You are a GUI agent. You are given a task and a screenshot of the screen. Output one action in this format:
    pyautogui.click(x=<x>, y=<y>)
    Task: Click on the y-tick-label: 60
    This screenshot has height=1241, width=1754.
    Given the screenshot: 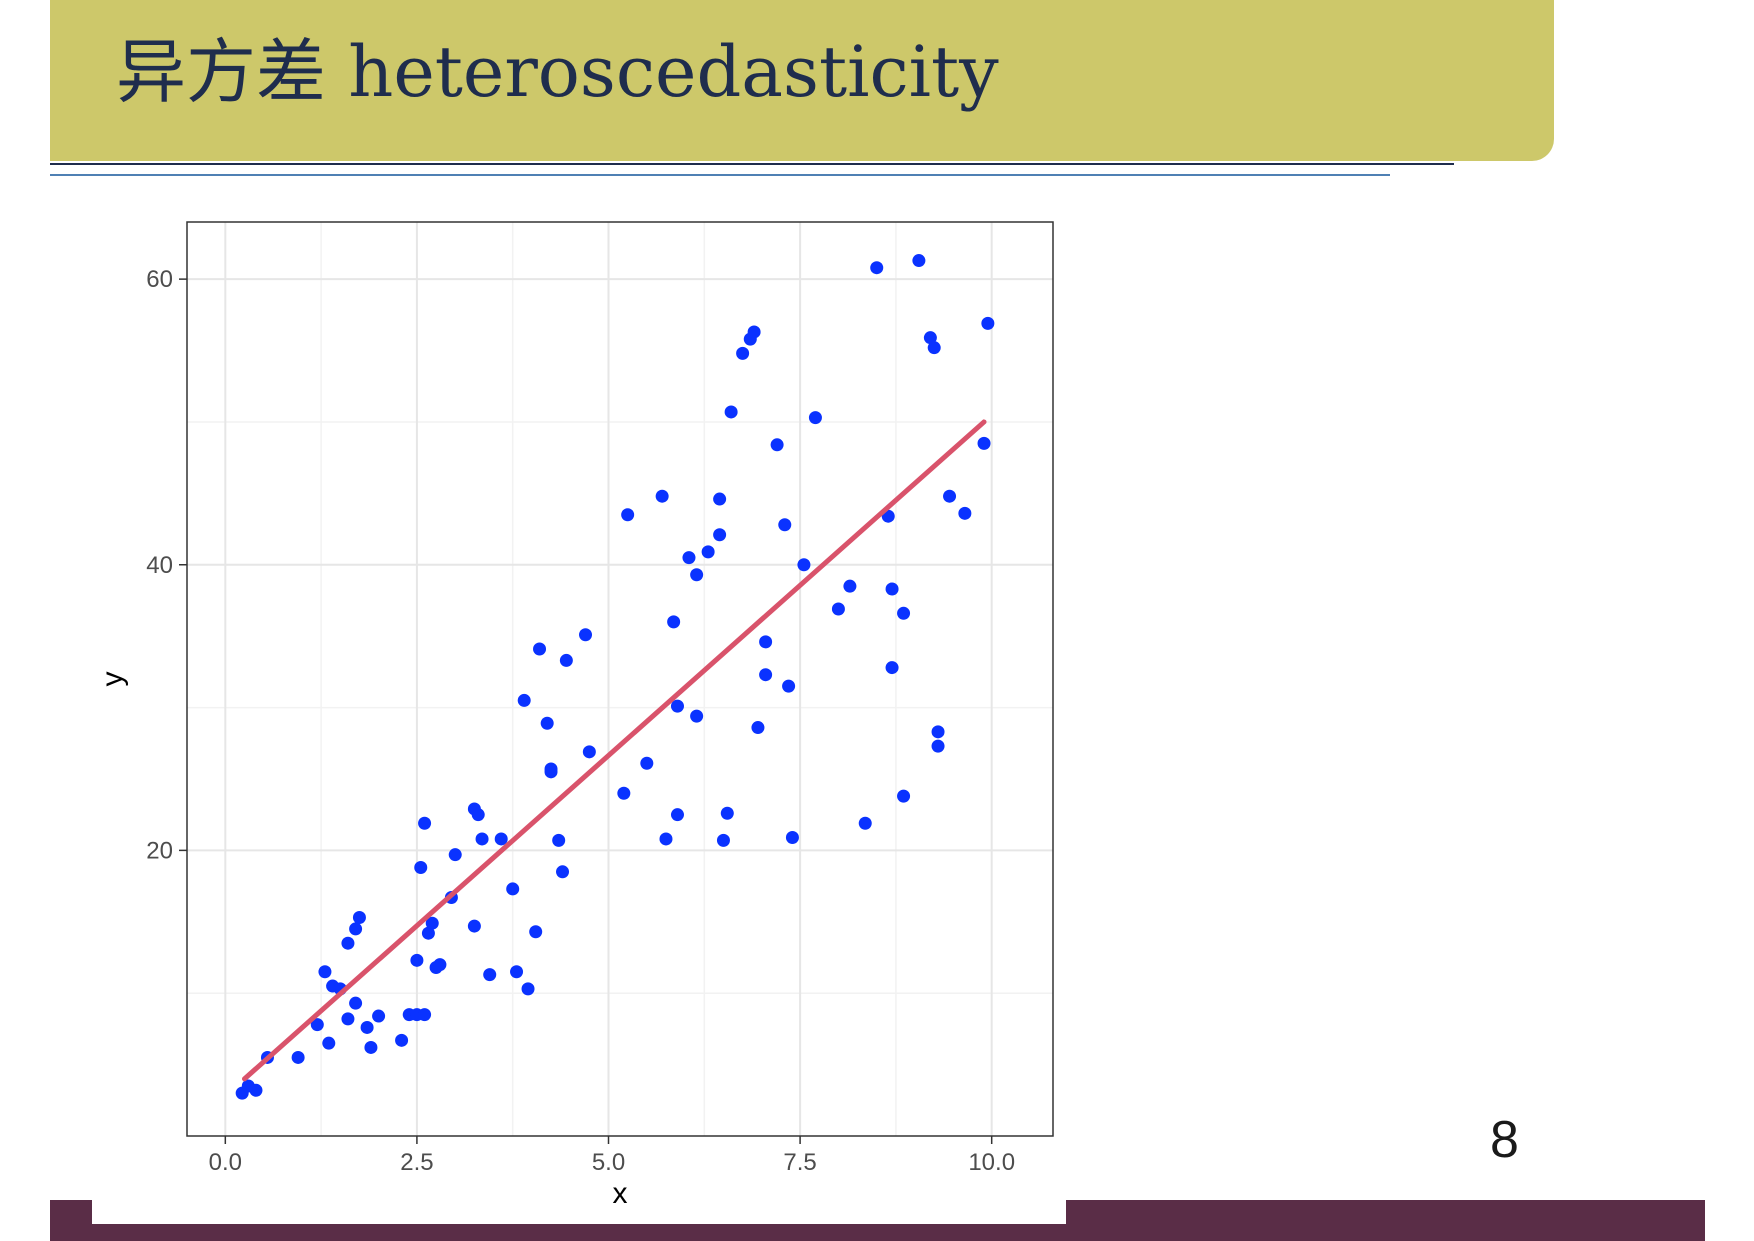 What is the action you would take?
    pyautogui.click(x=159, y=279)
    